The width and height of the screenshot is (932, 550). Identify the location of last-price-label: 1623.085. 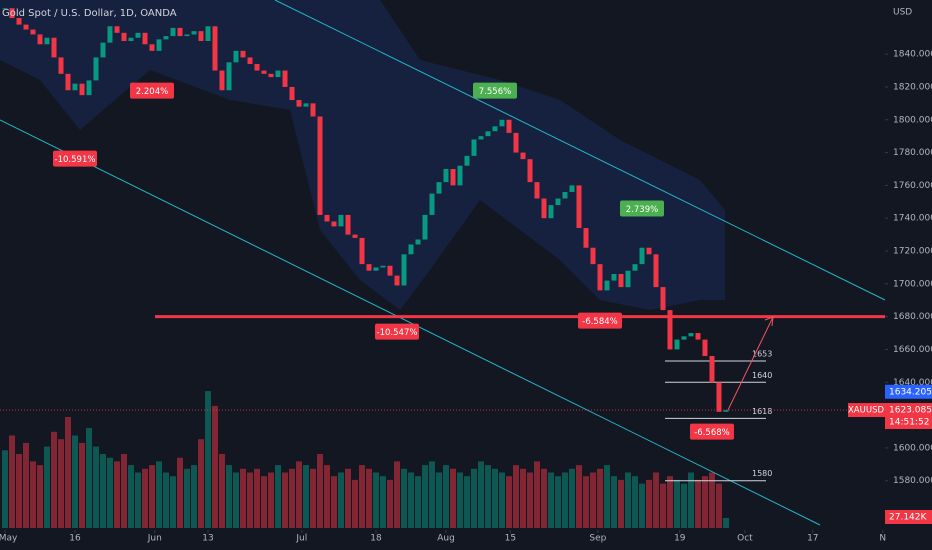
(910, 411).